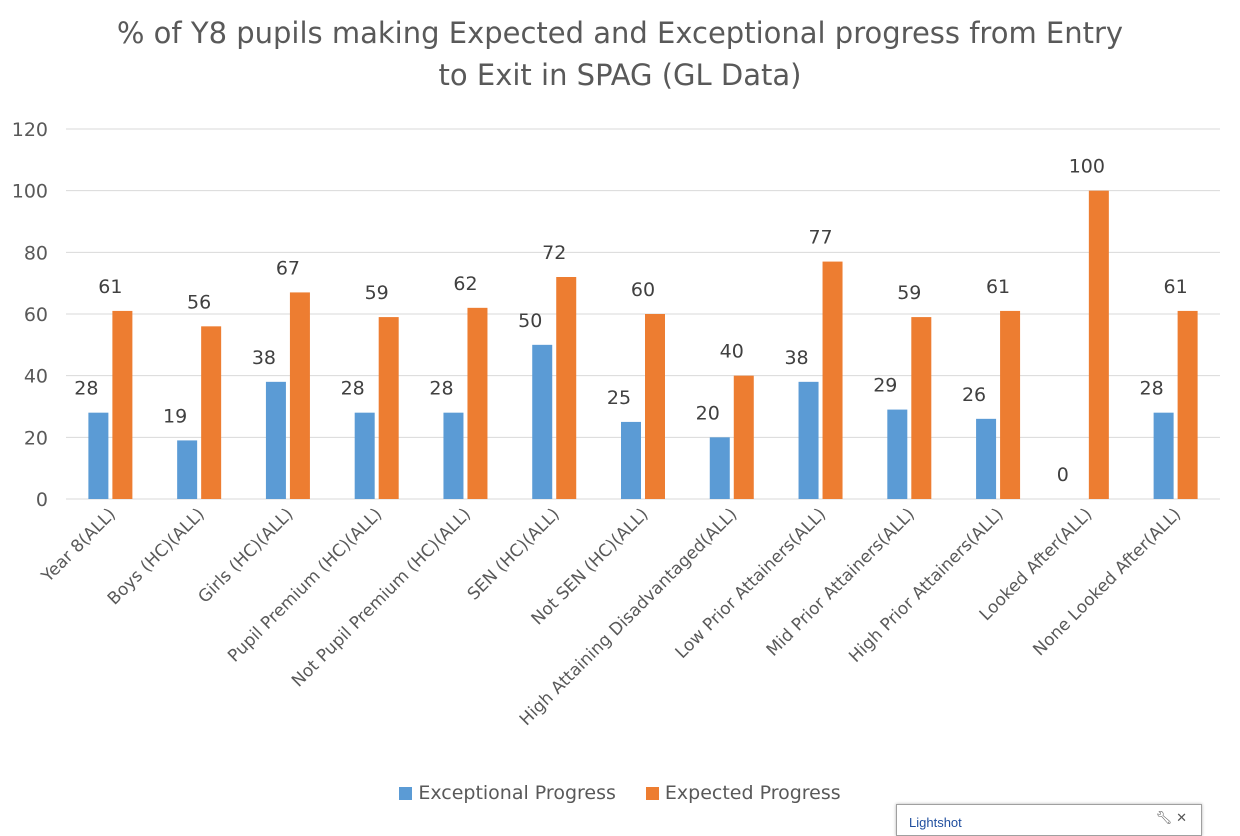  What do you see at coordinates (36, 315) in the screenshot?
I see `y-tick-label-60: 60` at bounding box center [36, 315].